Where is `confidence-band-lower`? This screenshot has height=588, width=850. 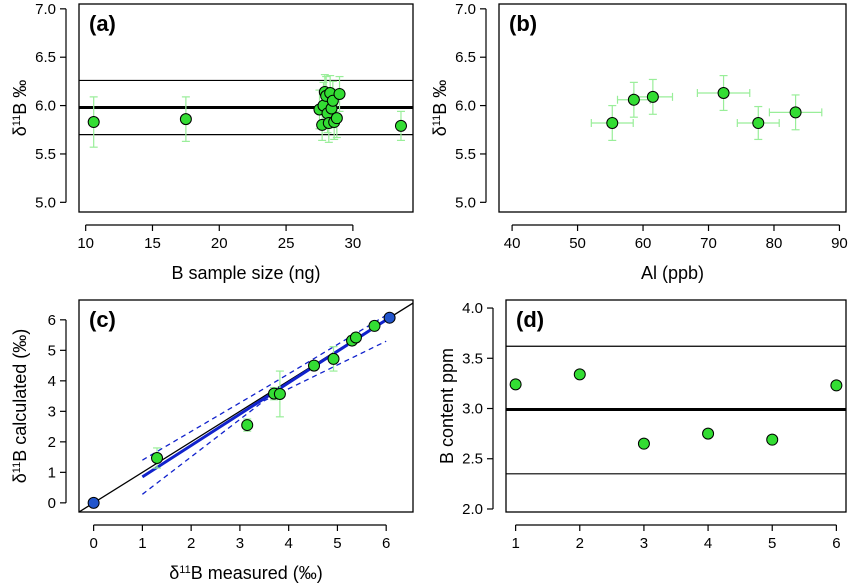 confidence-band-lower is located at coordinates (264, 417).